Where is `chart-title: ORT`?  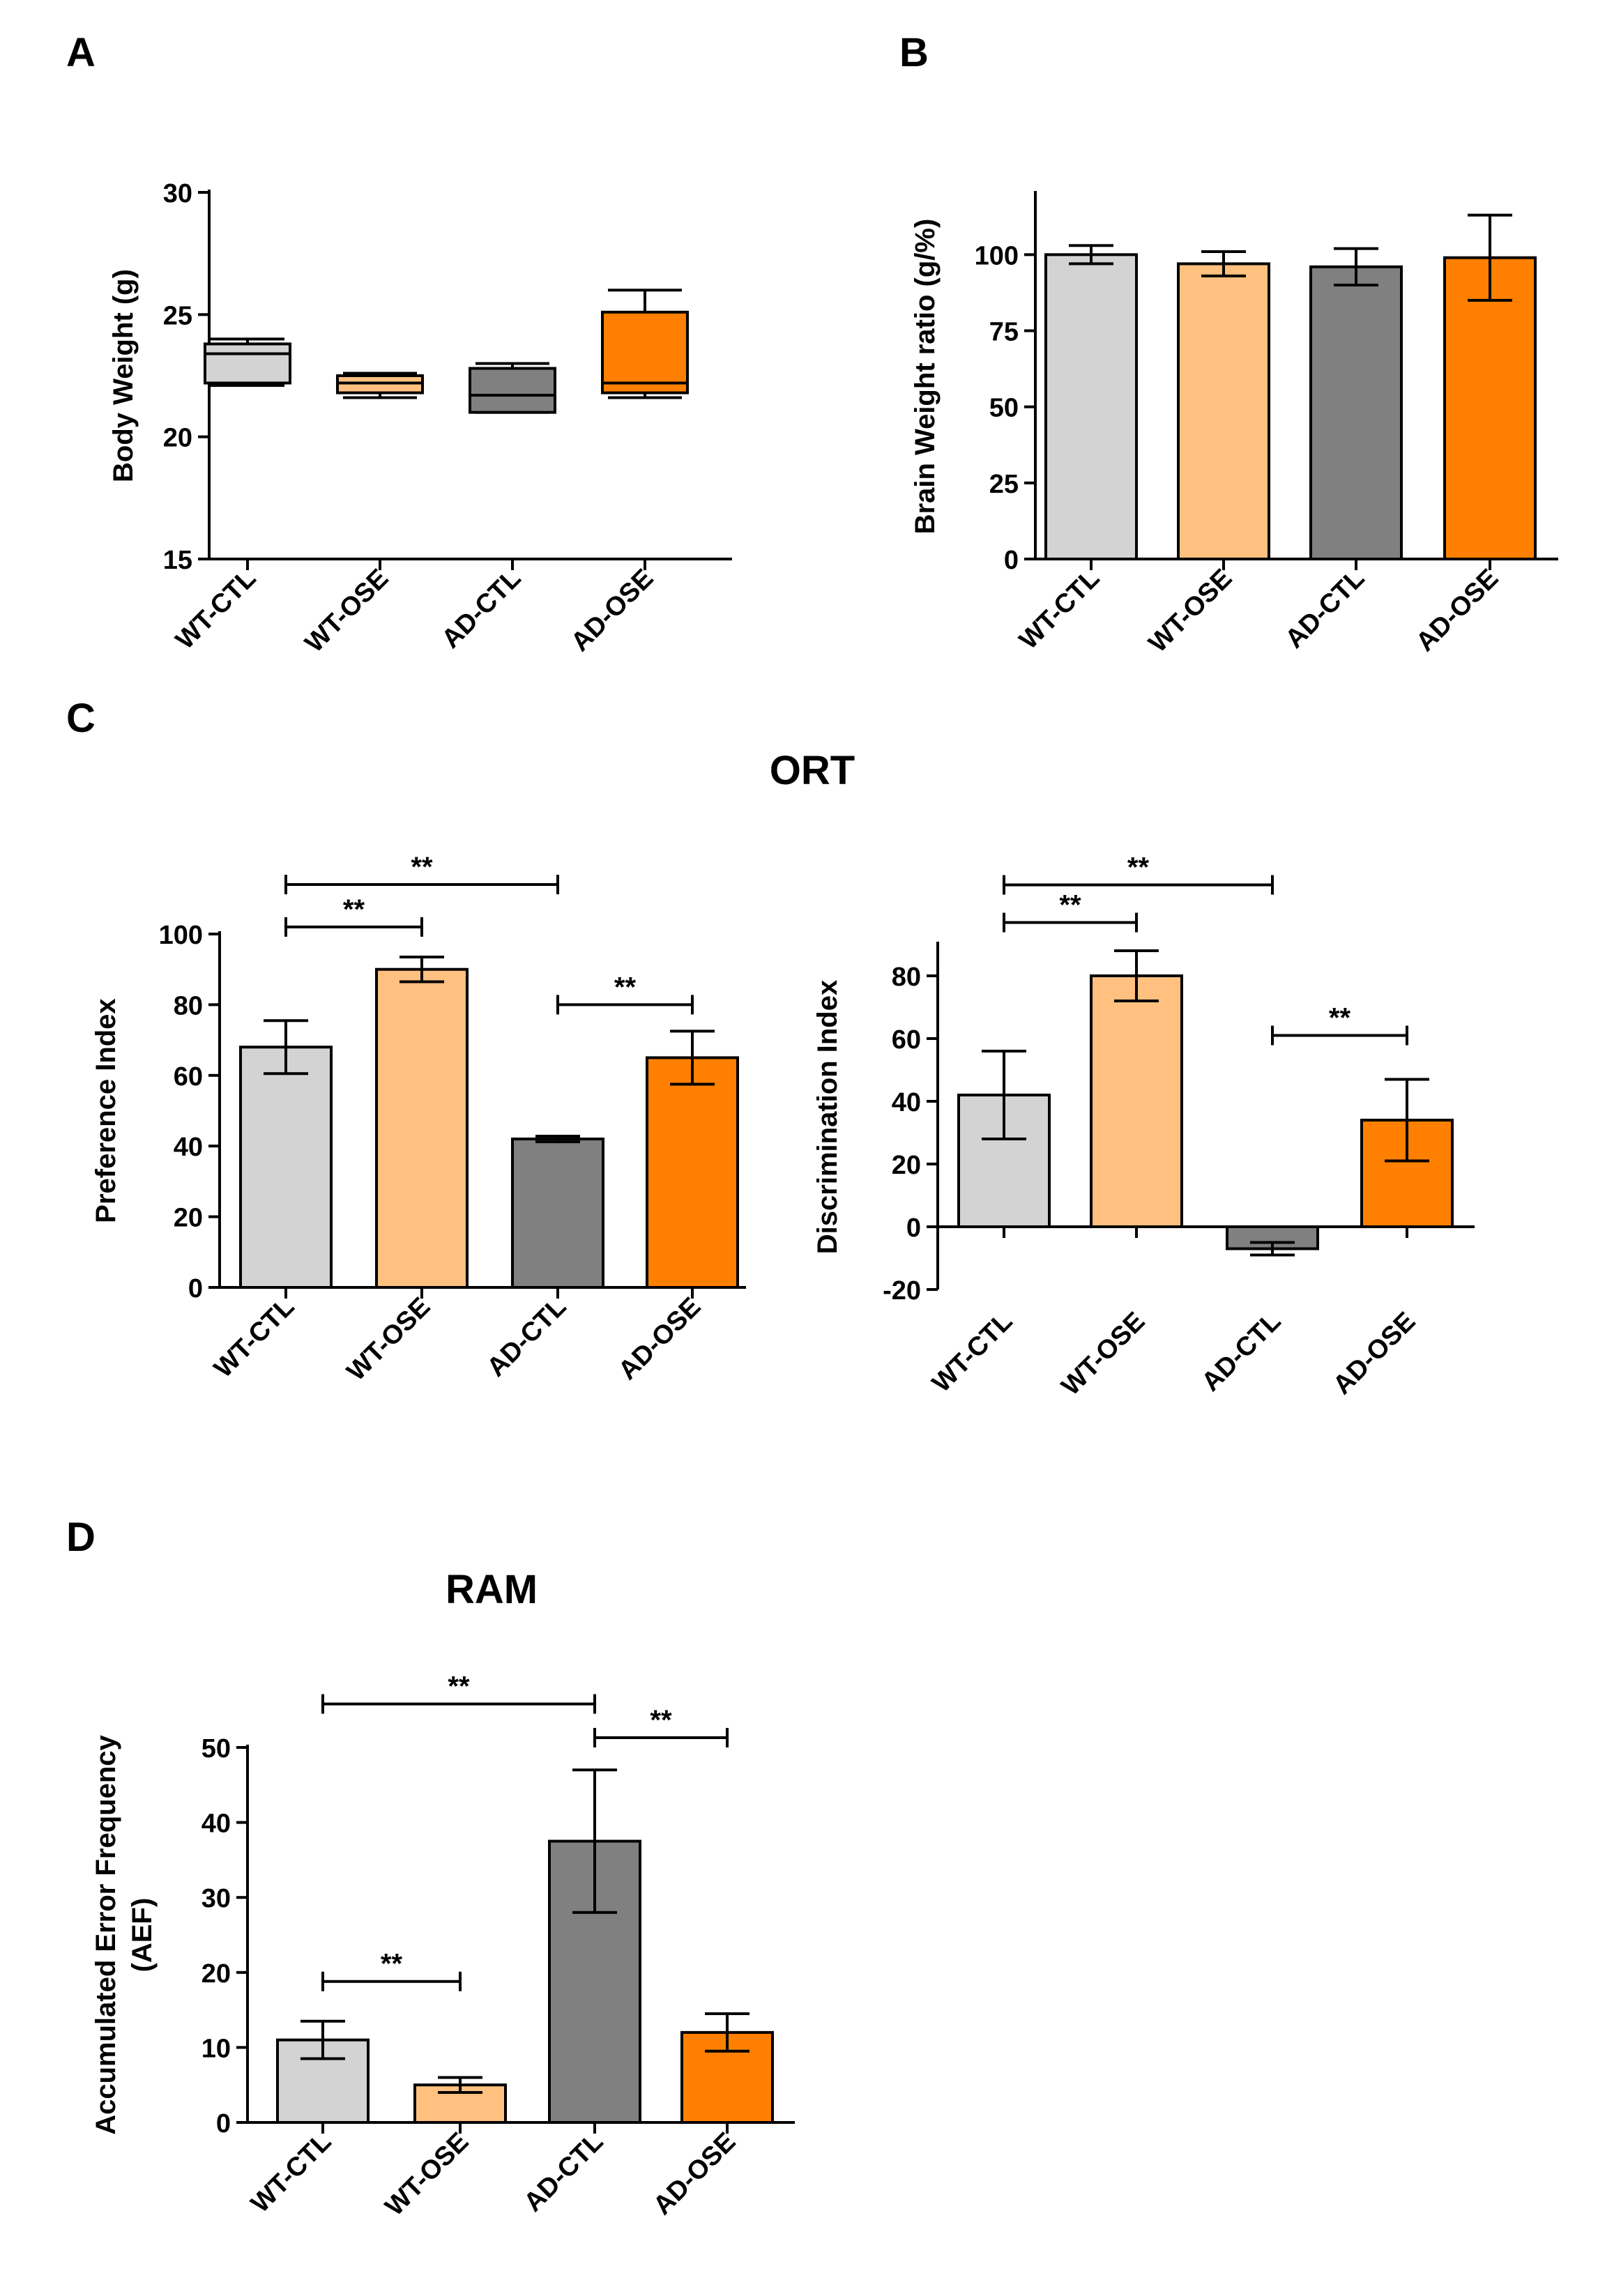
chart-title: ORT is located at coordinates (813, 770).